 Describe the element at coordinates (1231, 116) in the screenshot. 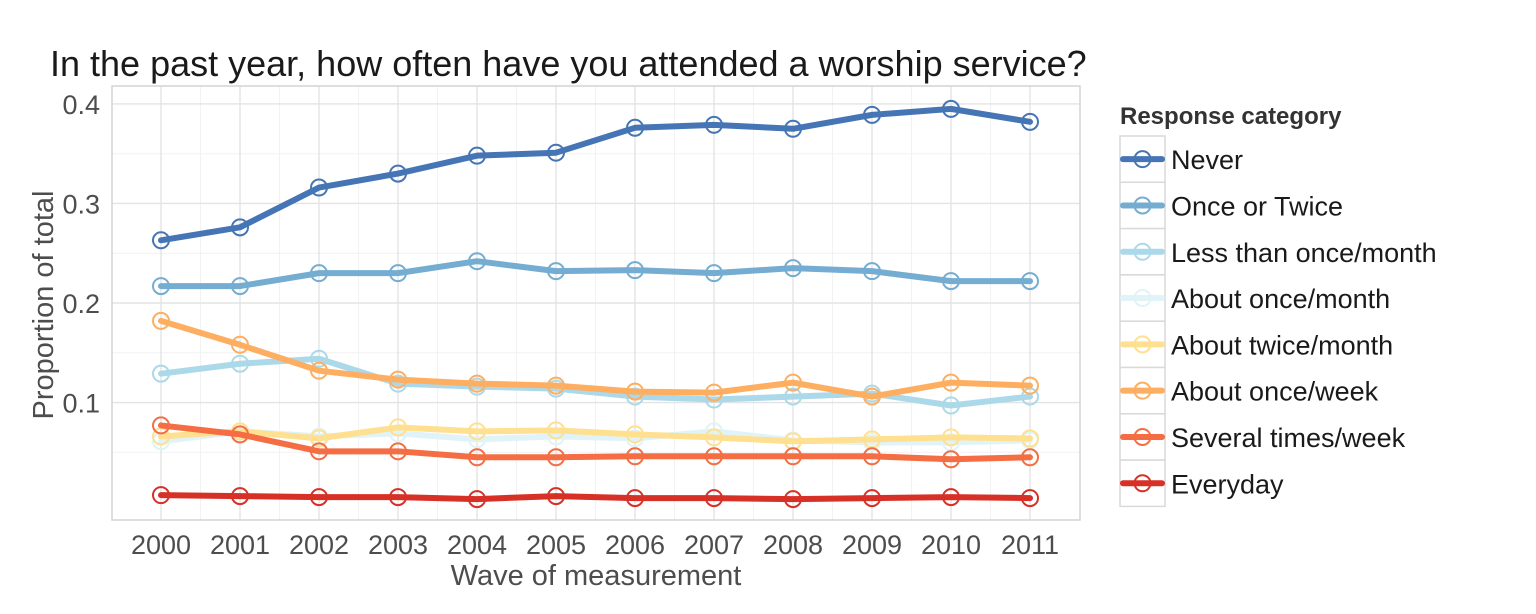

I see `legend-title: Response category` at that location.